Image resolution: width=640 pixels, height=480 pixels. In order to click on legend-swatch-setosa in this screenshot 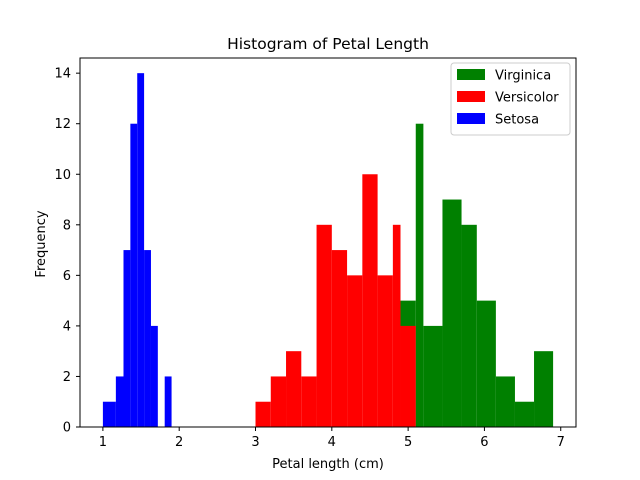, I will do `click(471, 118)`.